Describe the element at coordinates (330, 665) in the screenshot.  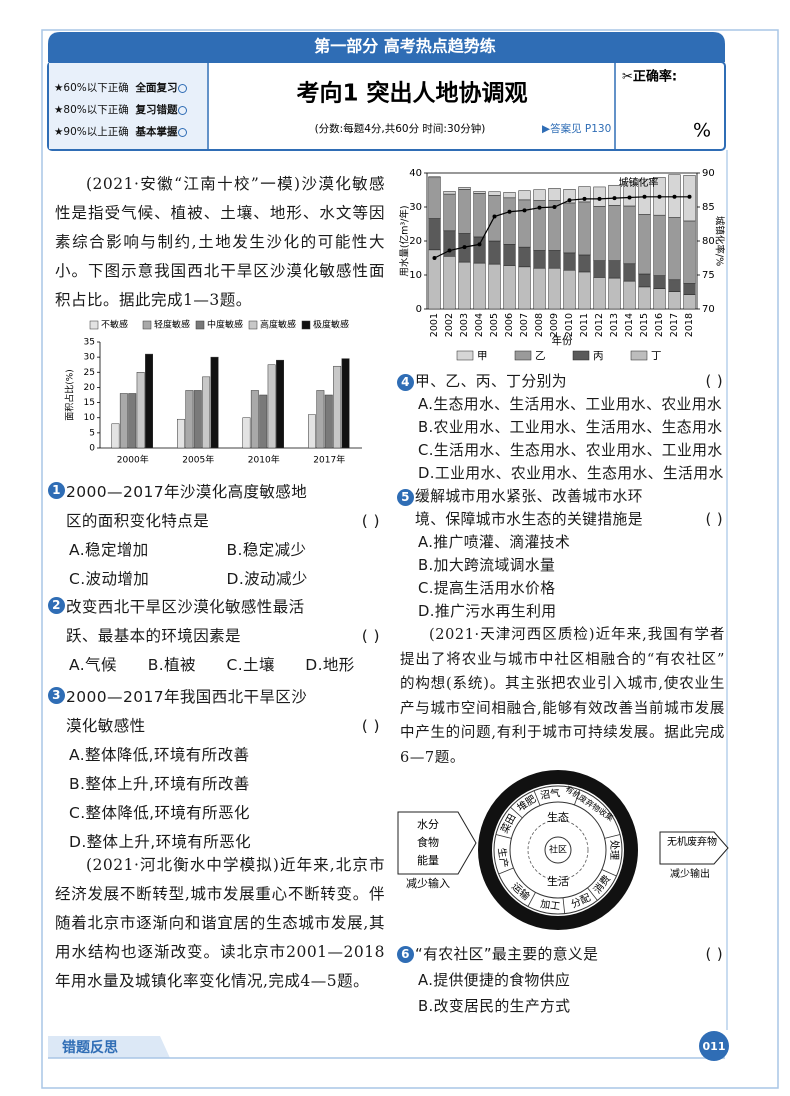
I see `option: D.地形` at that location.